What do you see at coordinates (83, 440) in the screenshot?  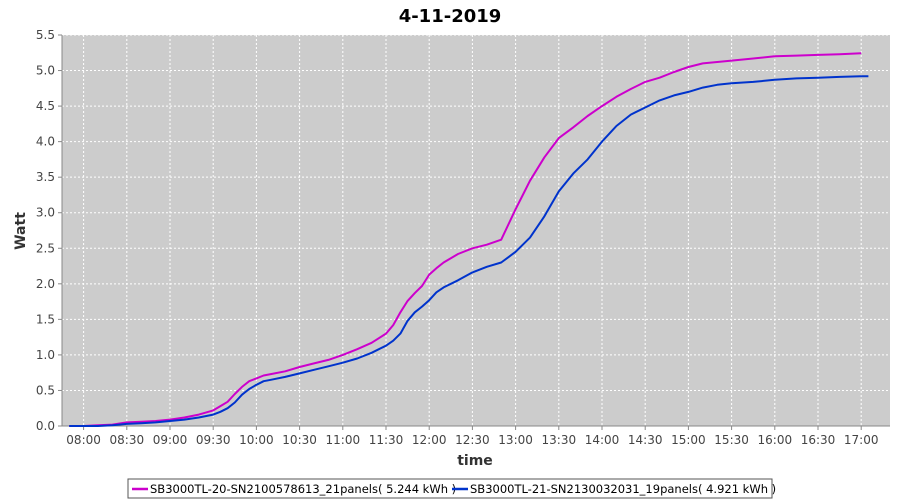 I see `x-tick-label: 08:00` at bounding box center [83, 440].